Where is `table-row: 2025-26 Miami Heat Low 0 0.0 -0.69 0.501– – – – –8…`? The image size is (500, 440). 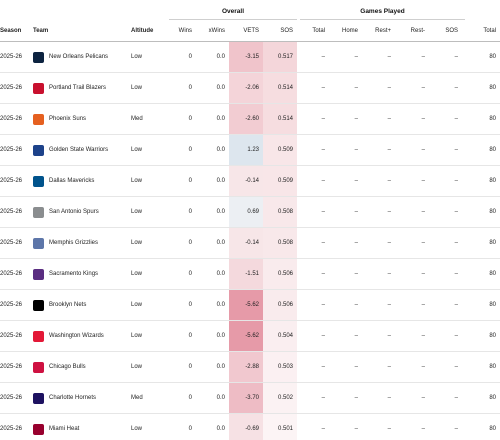 table-row: 2025-26 Miami Heat Low 0 0.0 -0.69 0.501– – – – –8… is located at coordinates (250, 426).